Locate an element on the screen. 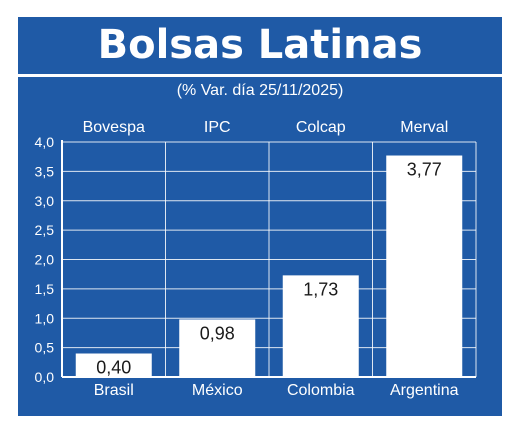 Image resolution: width=520 pixels, height=432 pixels. index-label: IPC is located at coordinates (217, 127).